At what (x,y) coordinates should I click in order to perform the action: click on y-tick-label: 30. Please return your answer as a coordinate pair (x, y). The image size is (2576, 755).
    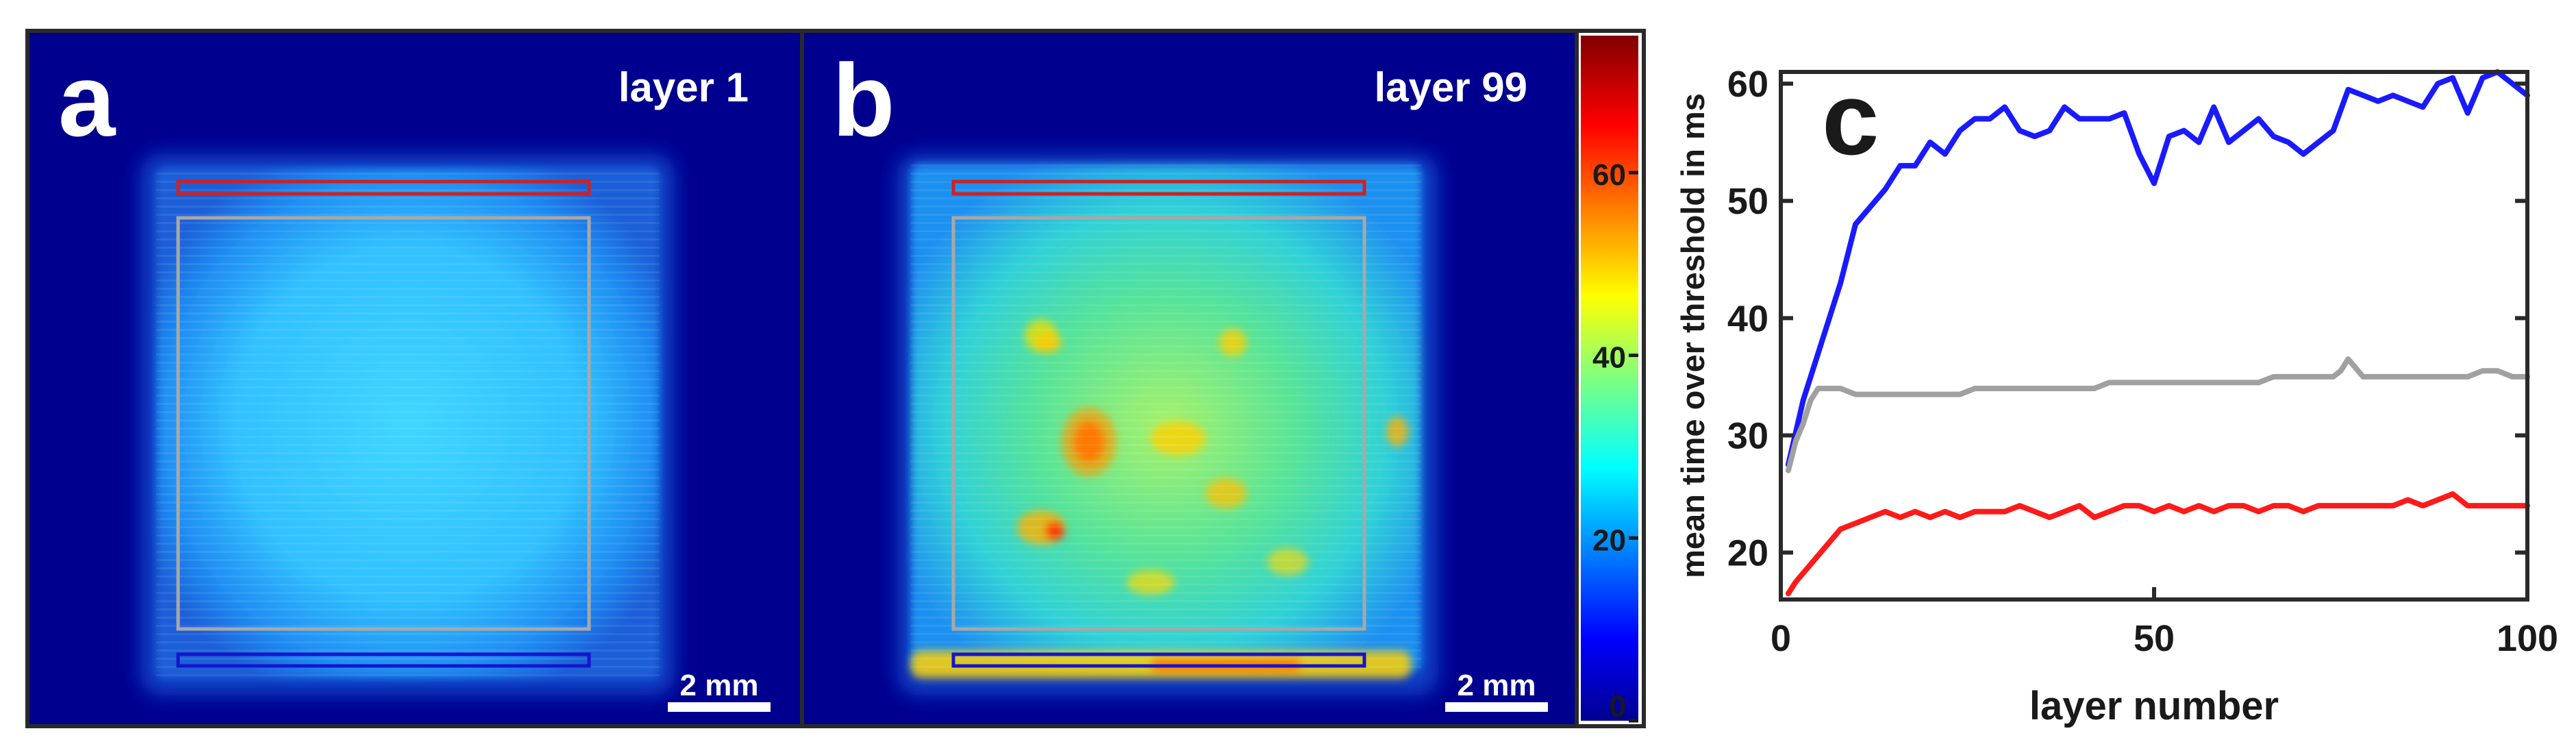
    Looking at the image, I should click on (1747, 435).